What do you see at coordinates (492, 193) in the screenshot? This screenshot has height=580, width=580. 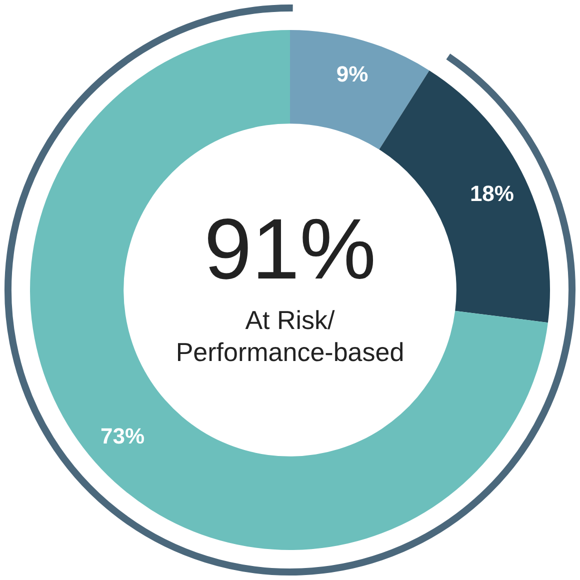 I see `data-label: 18%` at bounding box center [492, 193].